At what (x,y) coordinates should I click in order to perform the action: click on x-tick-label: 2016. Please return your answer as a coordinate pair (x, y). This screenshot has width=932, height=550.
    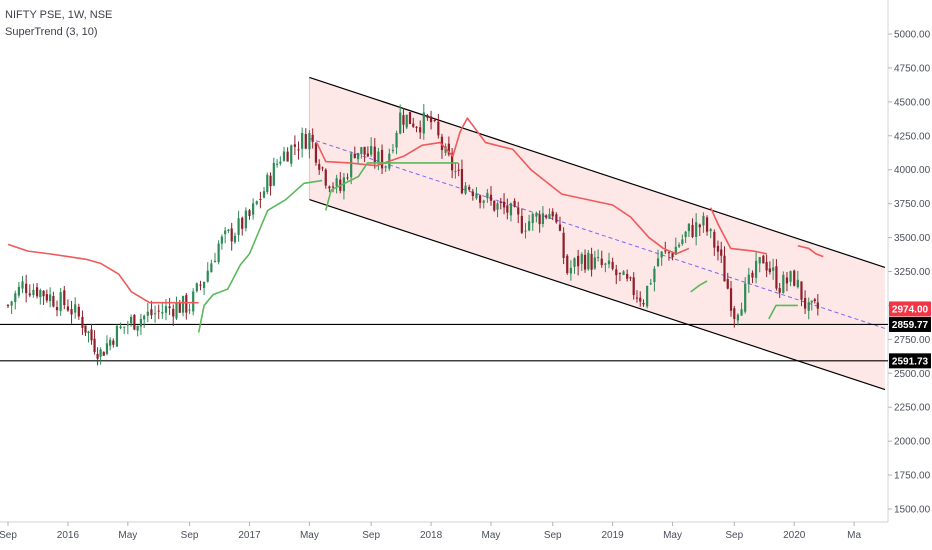
    Looking at the image, I should click on (68, 535).